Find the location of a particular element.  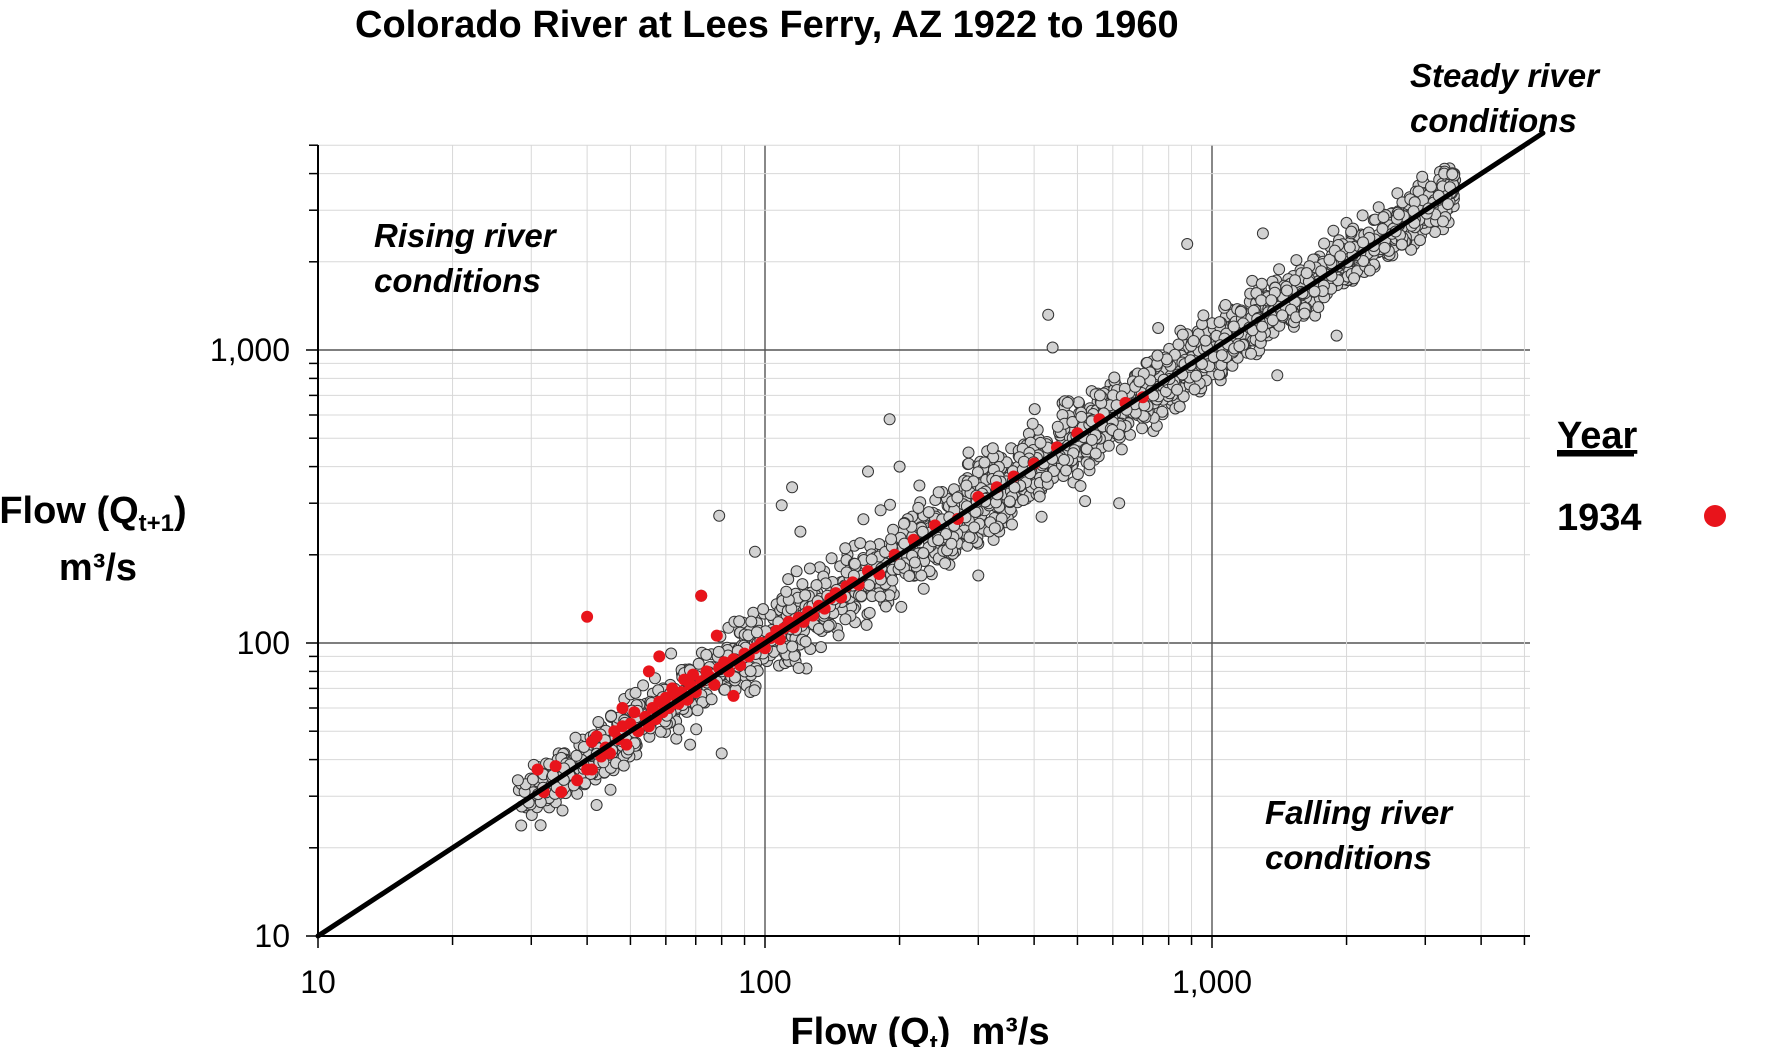

legend-title: Year is located at coordinates (1597, 436).